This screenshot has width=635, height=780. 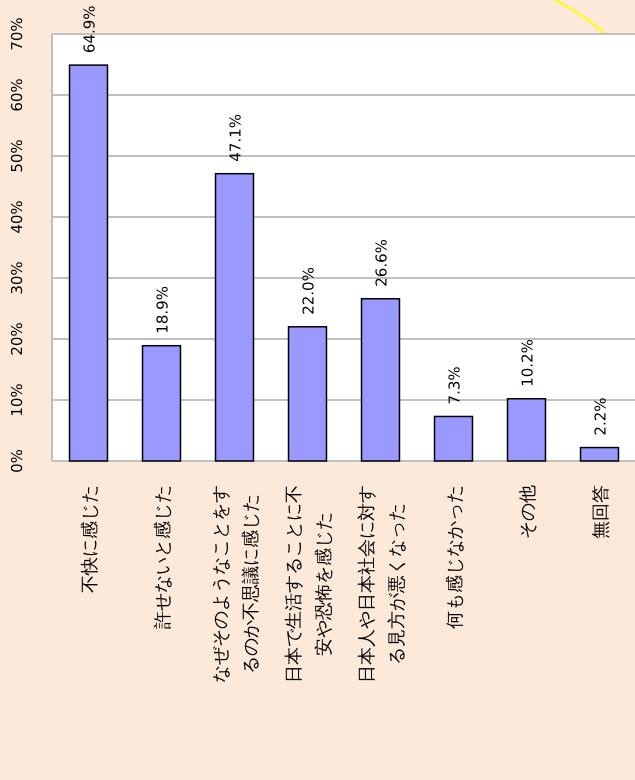 I want to click on x-tick-label: なぜそのようなことをするのか不思議に感じた, so click(x=236, y=584).